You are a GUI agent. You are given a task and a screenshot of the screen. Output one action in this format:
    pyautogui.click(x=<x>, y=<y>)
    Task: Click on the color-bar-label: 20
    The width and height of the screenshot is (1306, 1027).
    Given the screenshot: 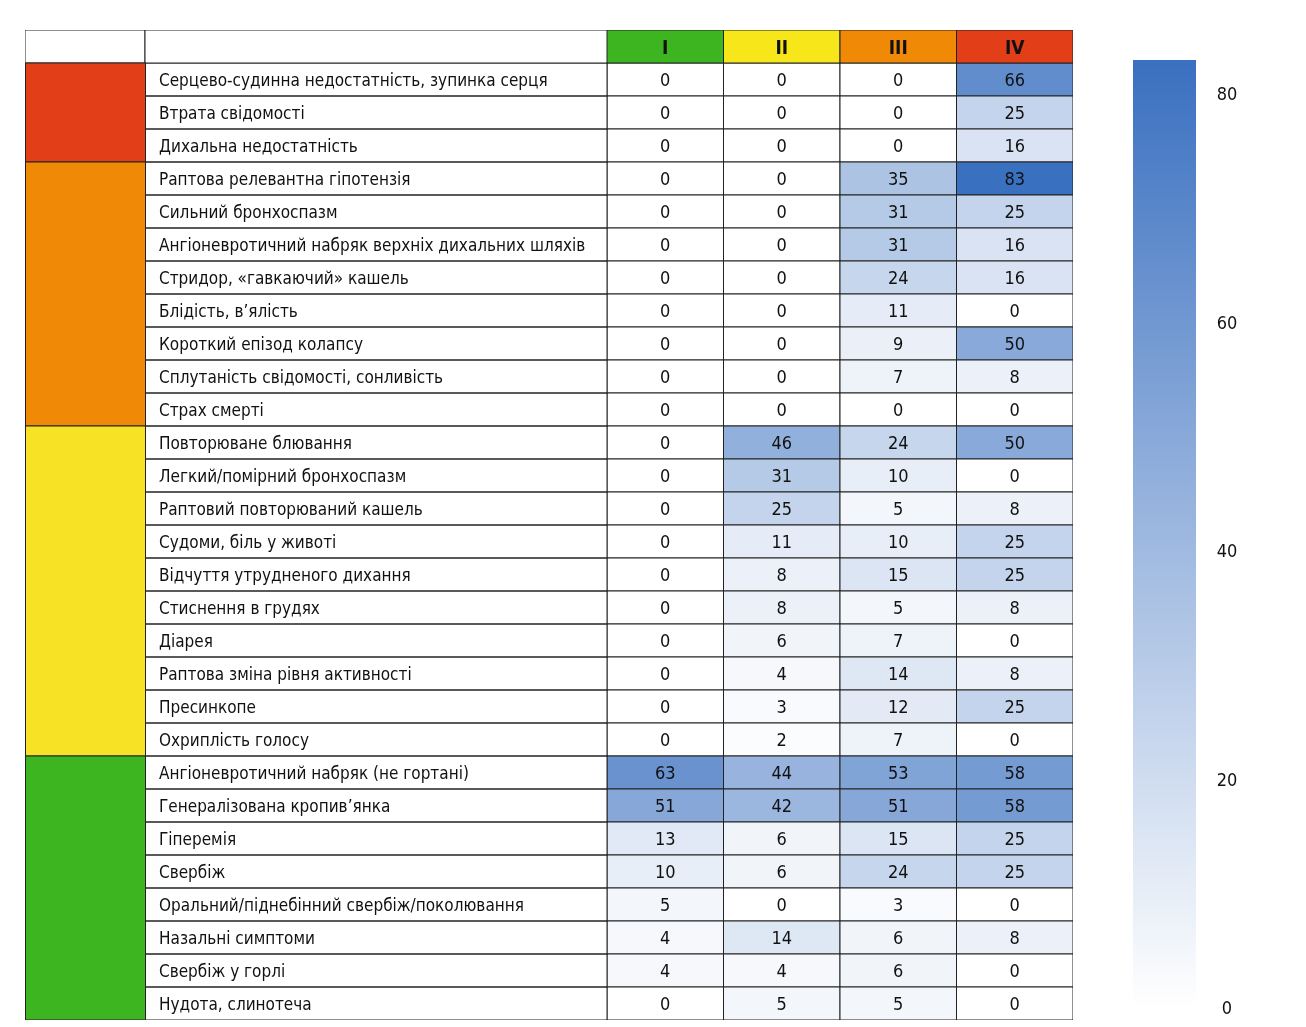 What is the action you would take?
    pyautogui.click(x=1227, y=779)
    